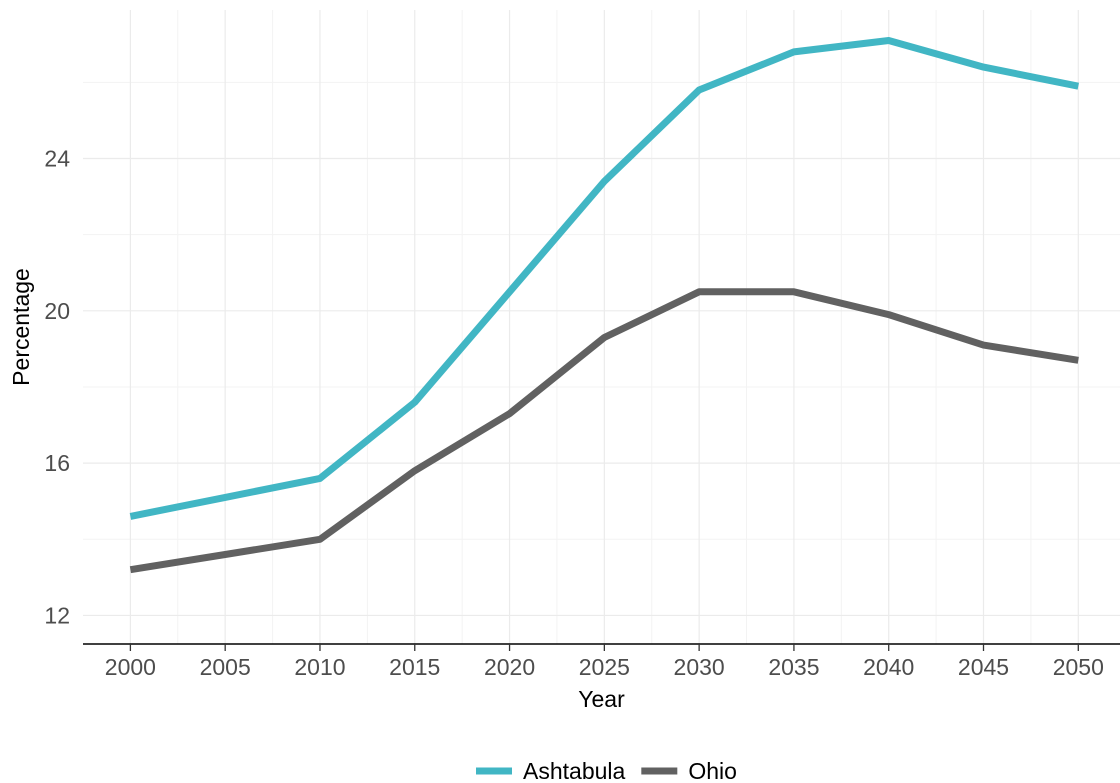 This screenshot has width=1120, height=783. I want to click on y-tick-label: 12, so click(57, 615).